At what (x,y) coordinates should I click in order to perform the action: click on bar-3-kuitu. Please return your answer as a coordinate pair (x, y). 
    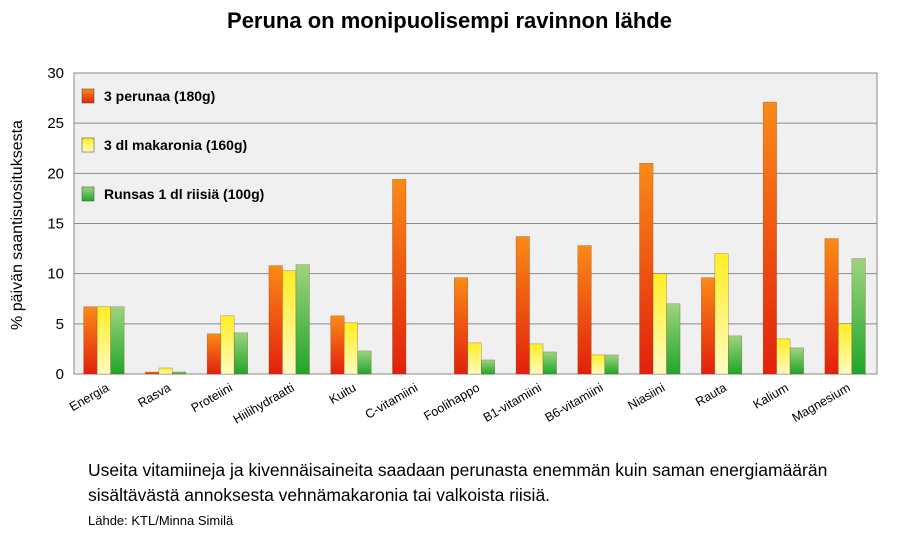
    Looking at the image, I should click on (364, 362).